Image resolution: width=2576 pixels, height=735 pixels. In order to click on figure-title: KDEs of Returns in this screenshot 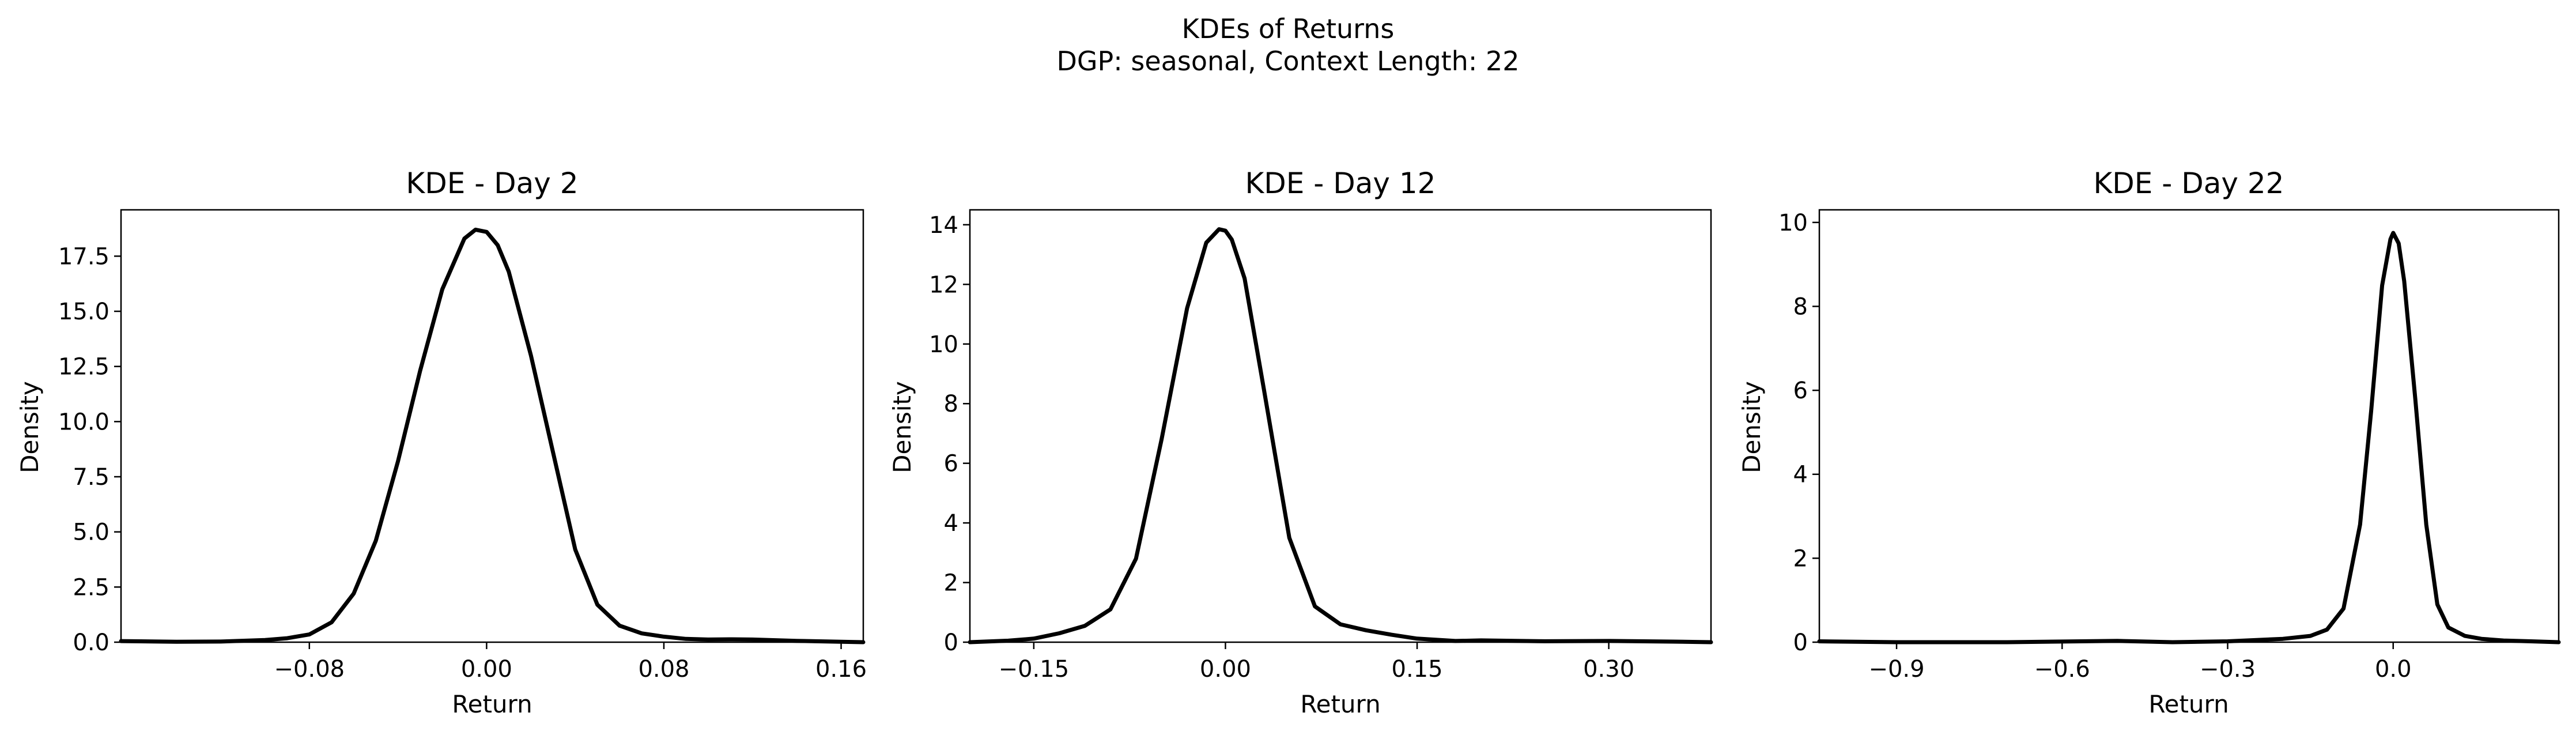, I will do `click(1288, 28)`.